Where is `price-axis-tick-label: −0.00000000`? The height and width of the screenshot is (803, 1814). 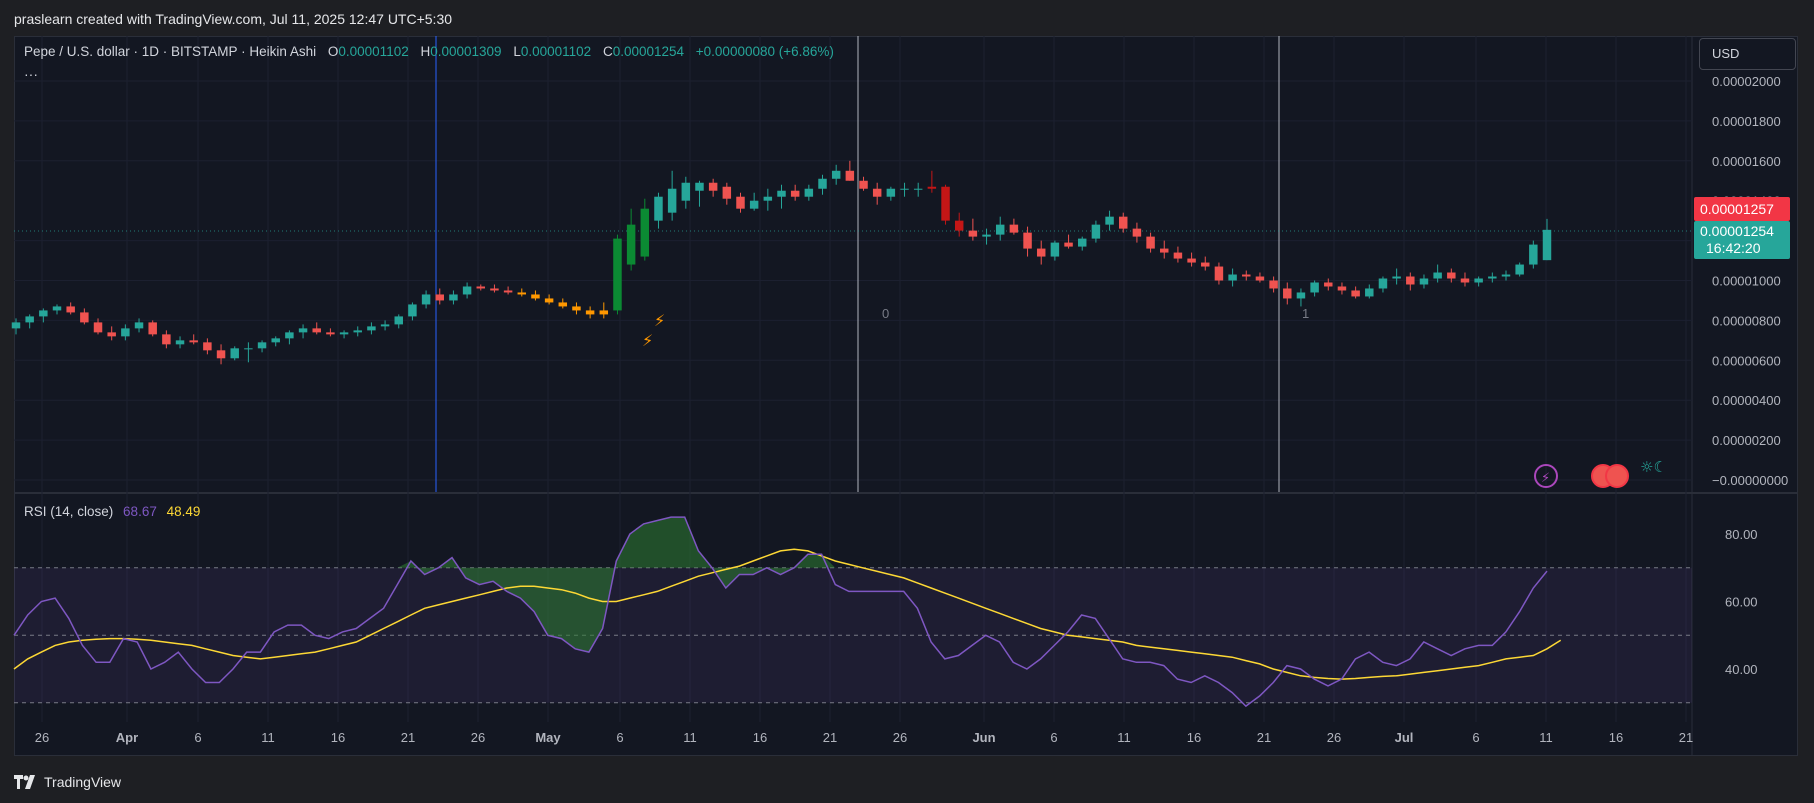
price-axis-tick-label: −0.00000000 is located at coordinates (1750, 480).